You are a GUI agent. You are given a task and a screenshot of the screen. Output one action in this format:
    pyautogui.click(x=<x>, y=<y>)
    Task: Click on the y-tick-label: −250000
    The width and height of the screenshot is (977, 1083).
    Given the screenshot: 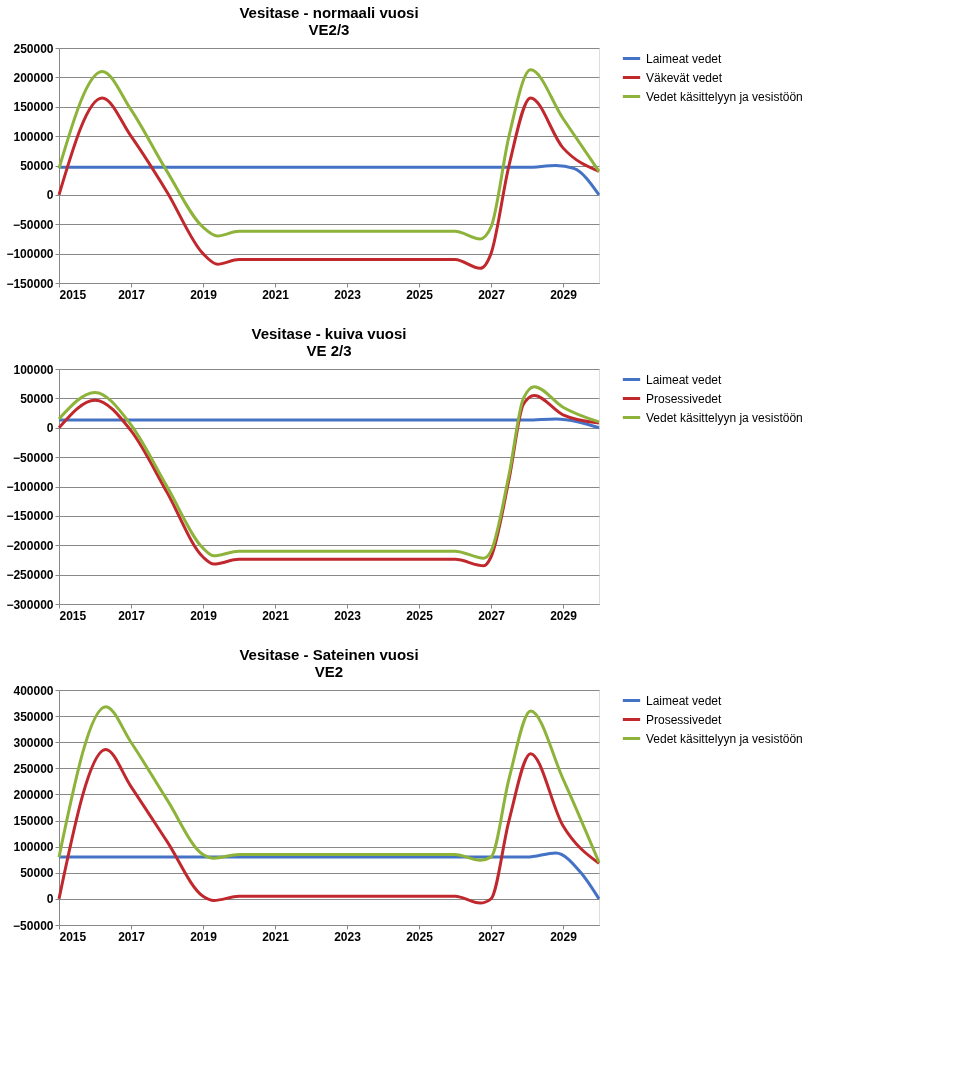 What is the action you would take?
    pyautogui.click(x=30, y=575)
    